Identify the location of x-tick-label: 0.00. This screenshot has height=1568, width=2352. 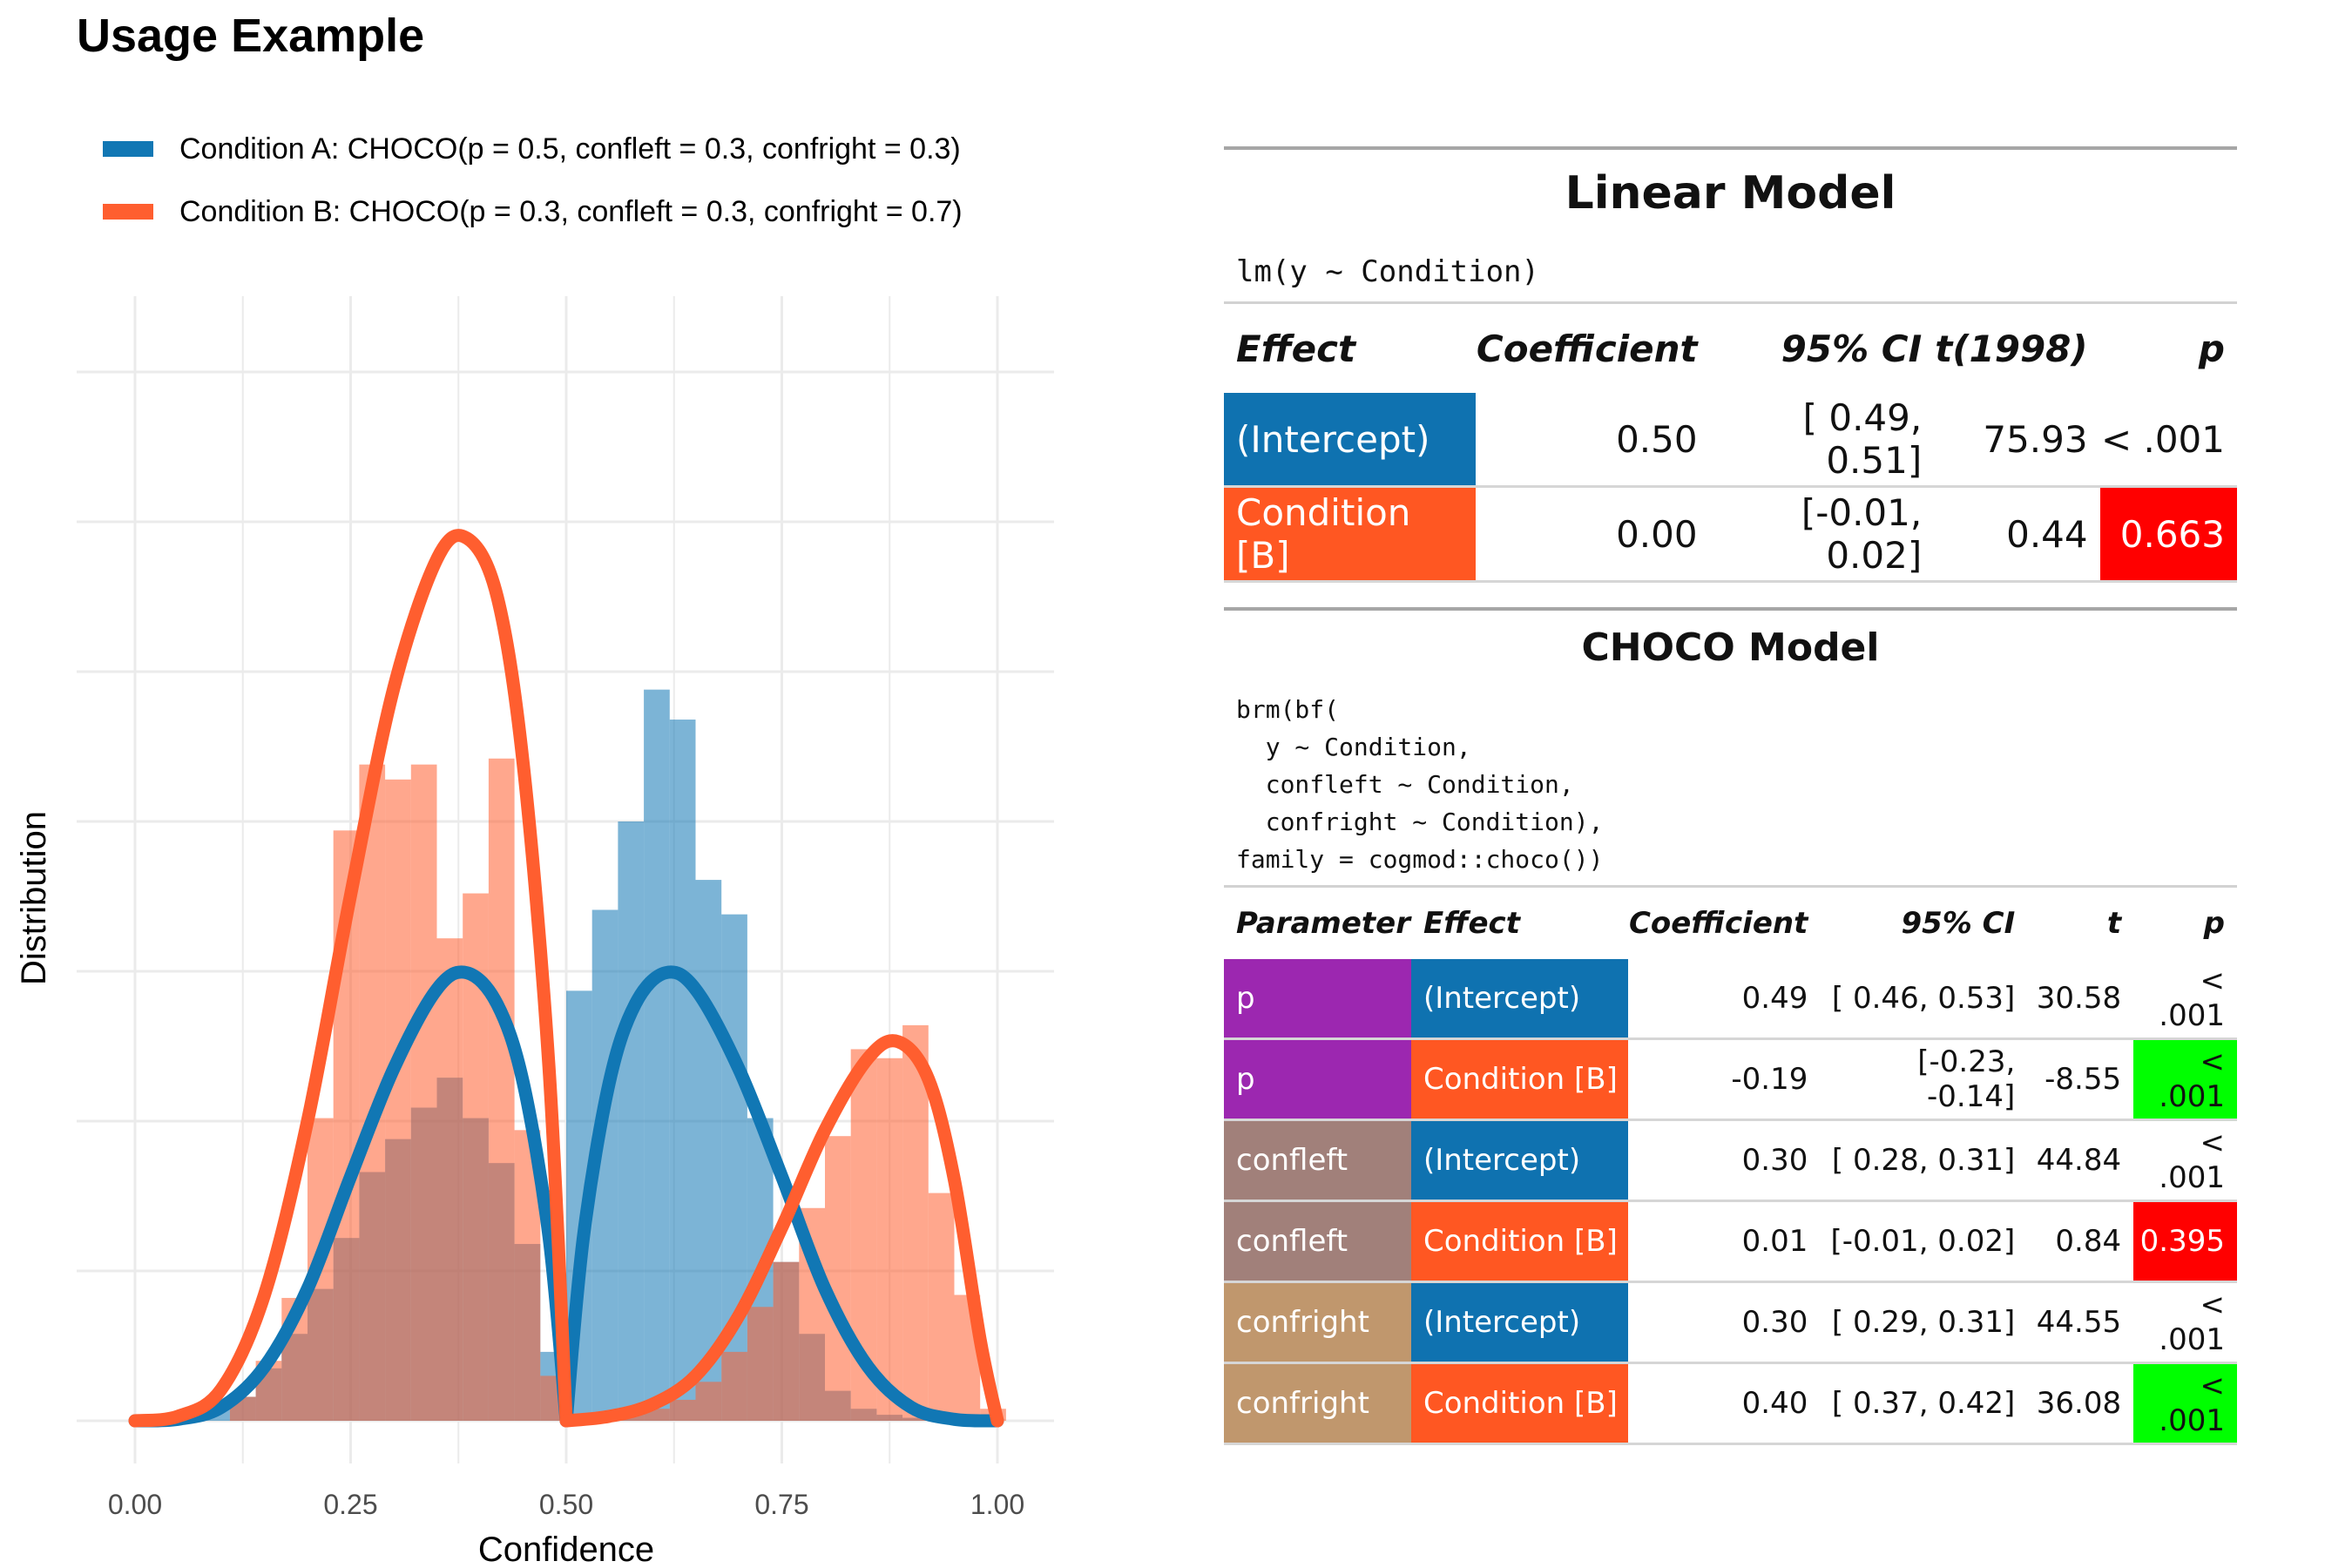
(135, 1504).